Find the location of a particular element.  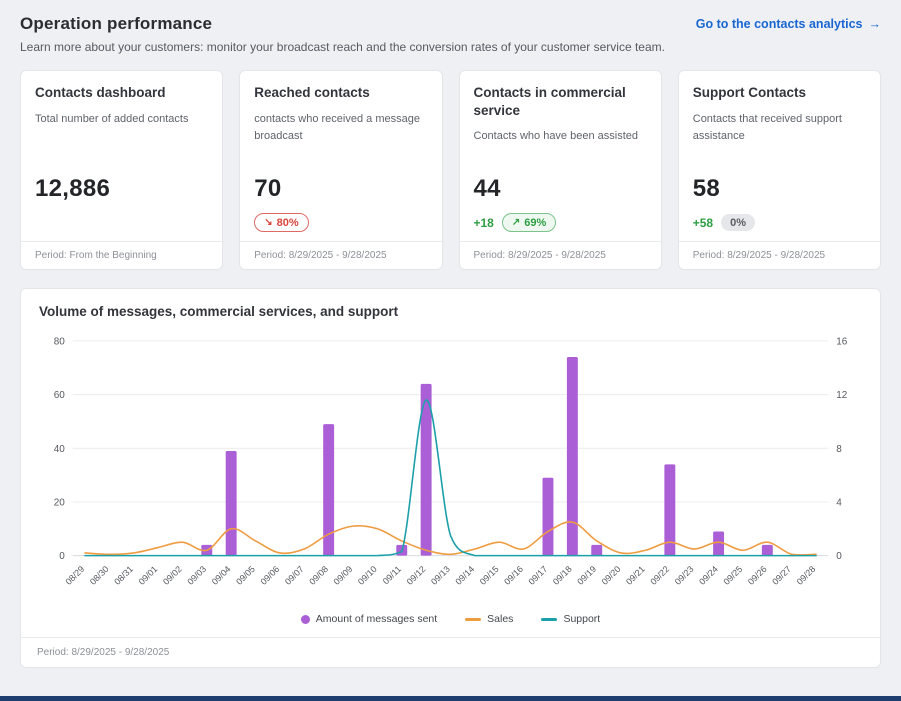

svg-text: 09/10 is located at coordinates (367, 575).